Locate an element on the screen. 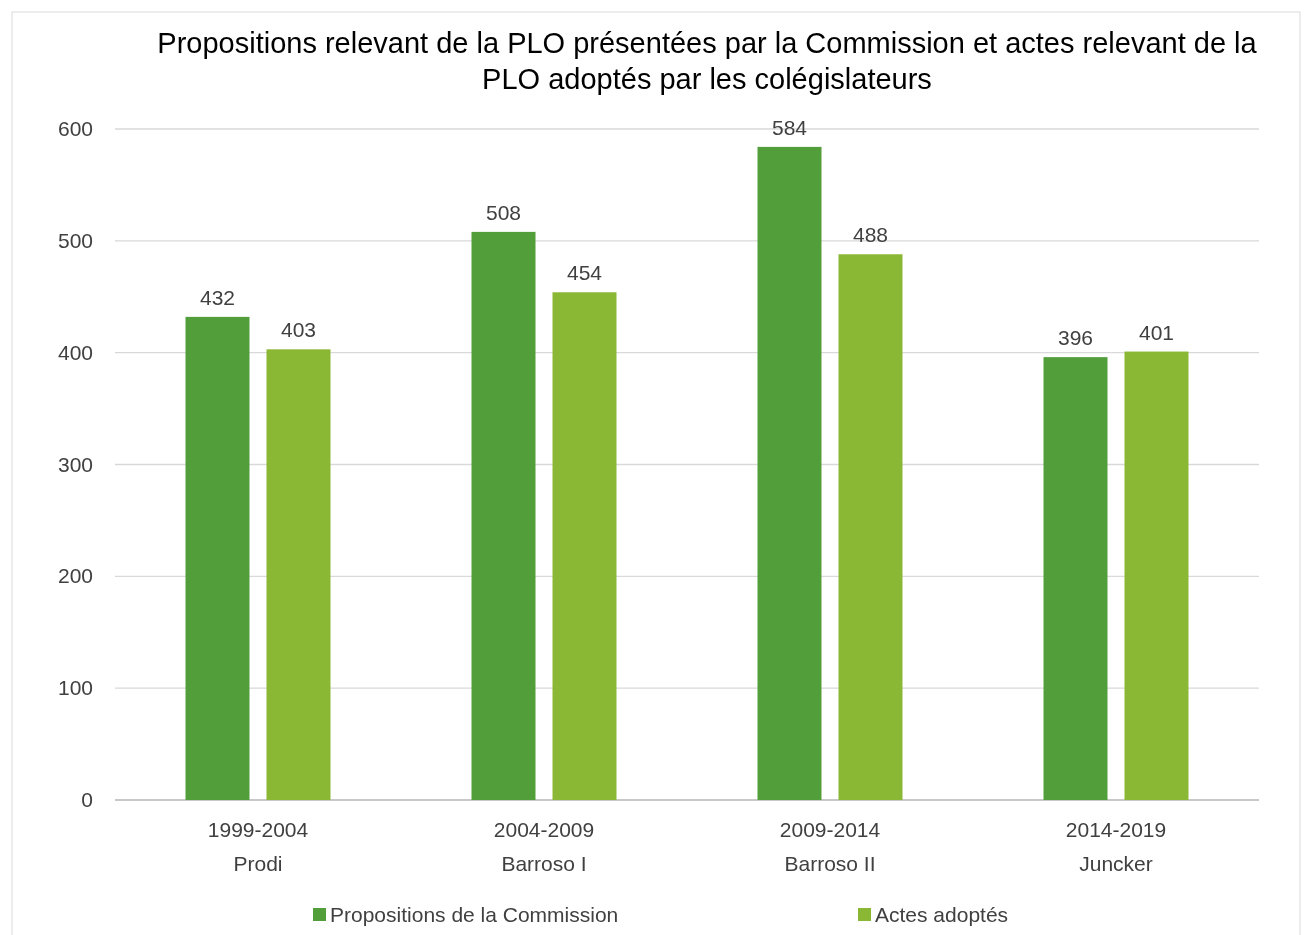 The image size is (1309, 935). data-label: 401 is located at coordinates (1156, 332).